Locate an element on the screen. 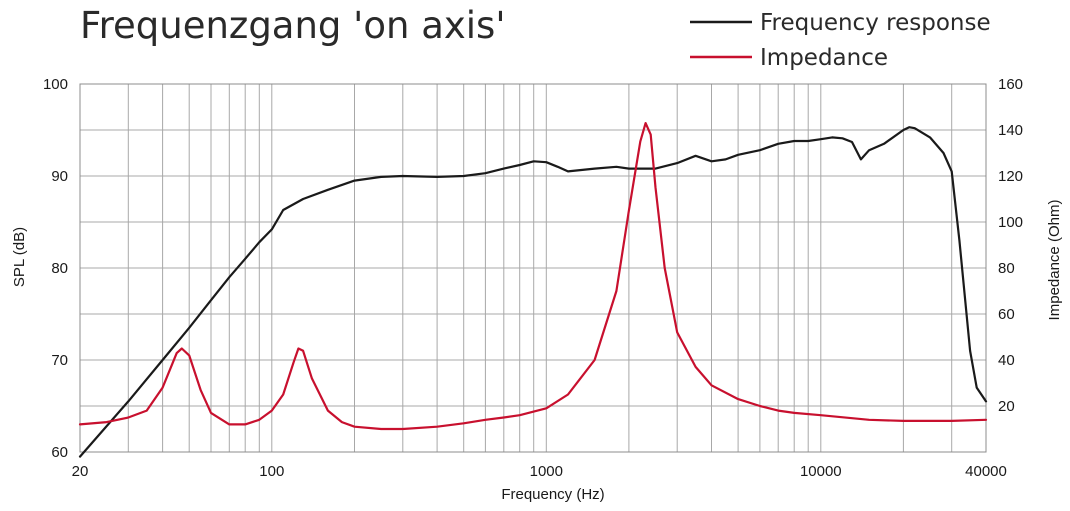 Image resolution: width=1070 pixels, height=511 pixels. y2-tick-label: 20 is located at coordinates (1006, 406).